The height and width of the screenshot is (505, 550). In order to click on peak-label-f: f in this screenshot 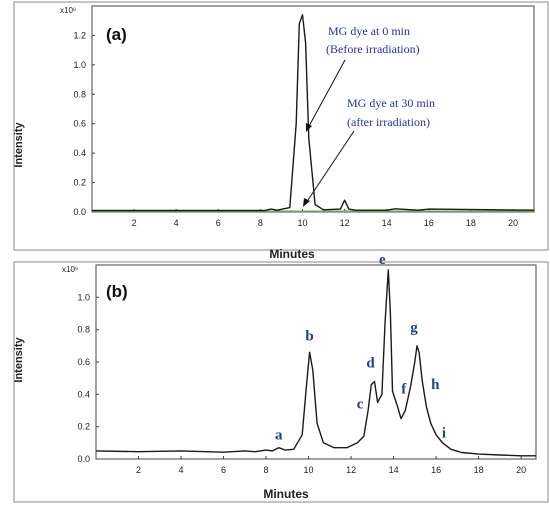, I will do `click(404, 390)`.